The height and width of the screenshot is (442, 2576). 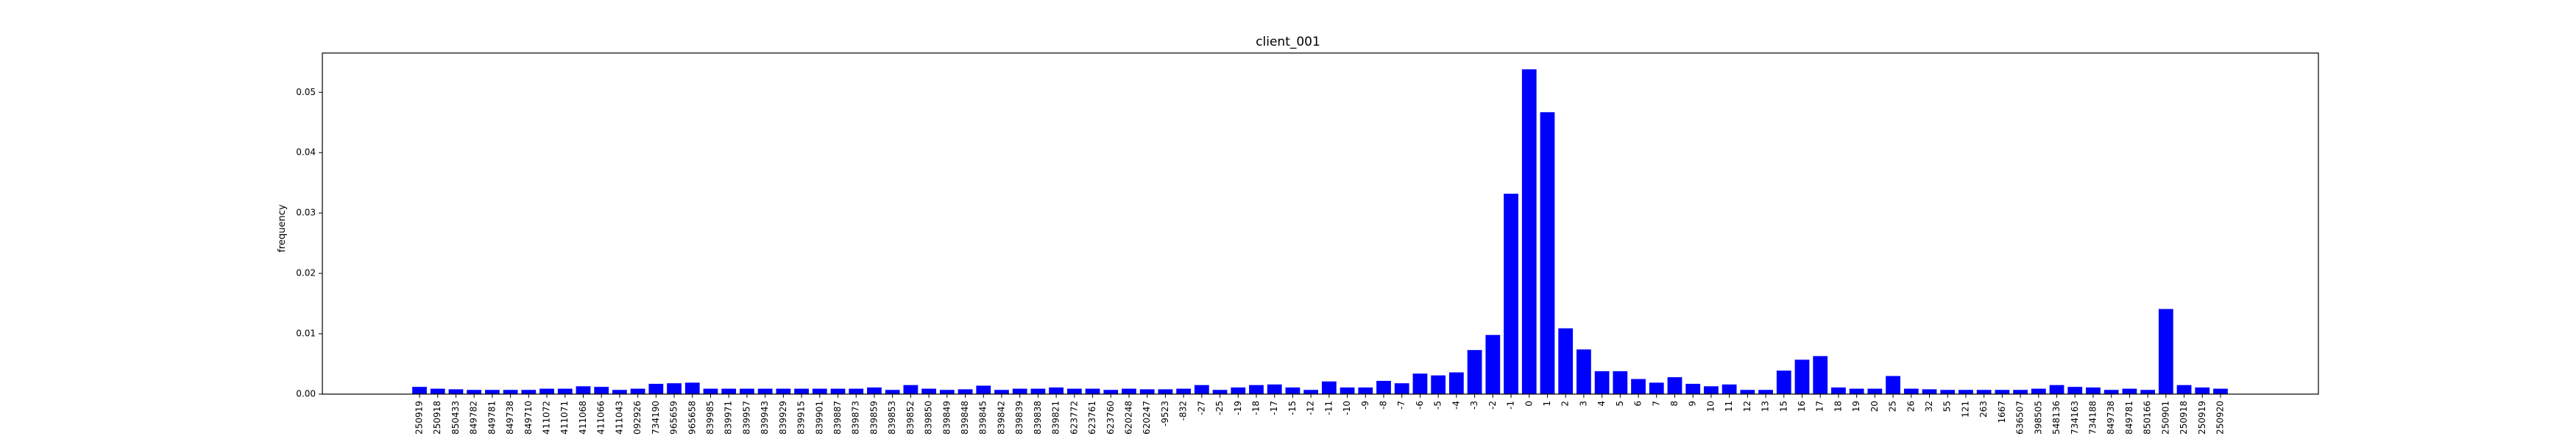 I want to click on x-tick-label: -832, so click(x=1183, y=411).